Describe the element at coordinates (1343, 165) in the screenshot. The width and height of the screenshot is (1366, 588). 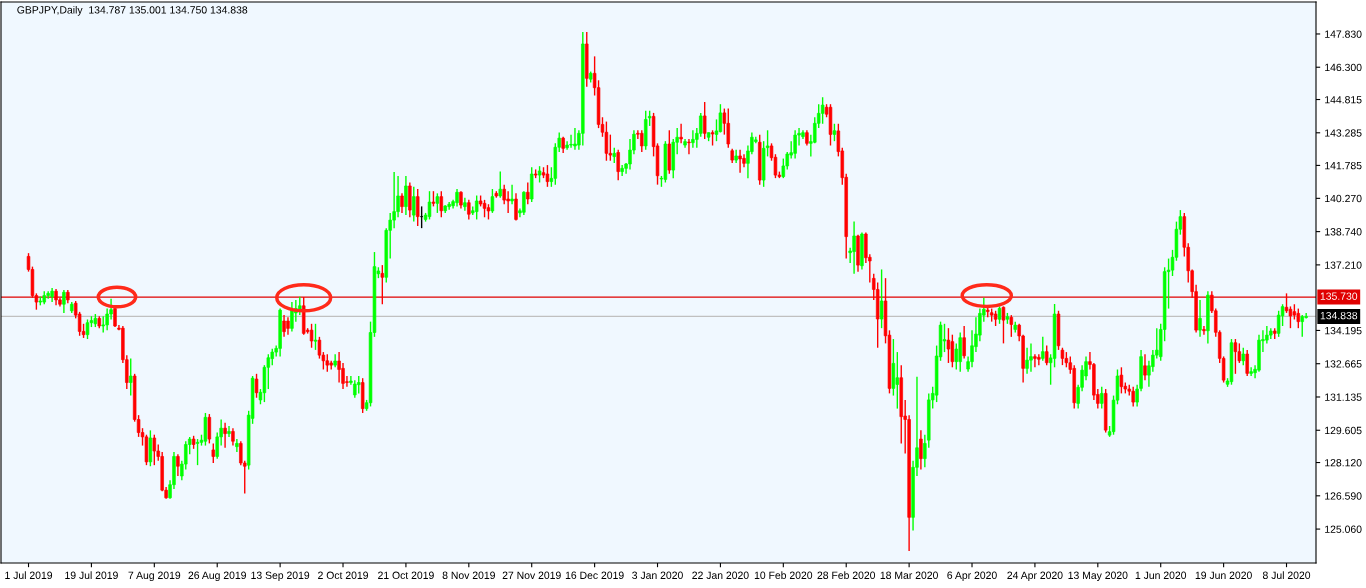
I see `y-tick-label: 141.785` at that location.